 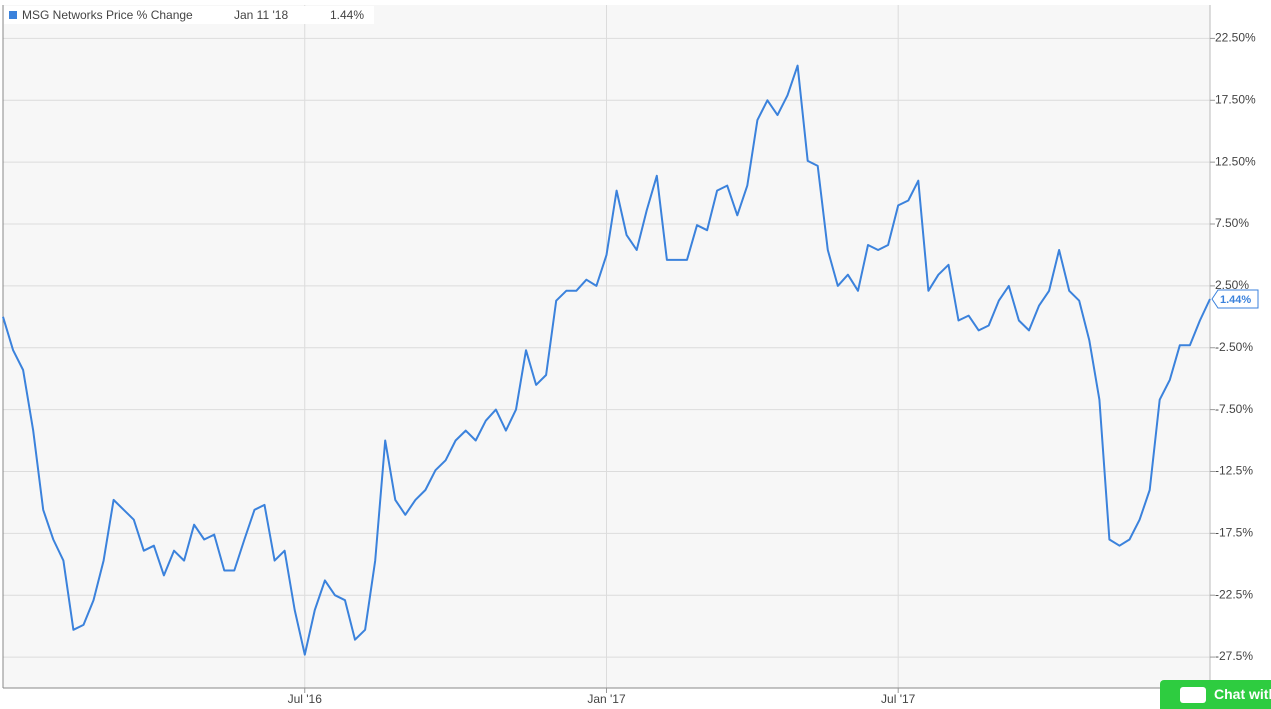 What do you see at coordinates (261, 15) in the screenshot?
I see `legend-date: Jan 11 '18` at bounding box center [261, 15].